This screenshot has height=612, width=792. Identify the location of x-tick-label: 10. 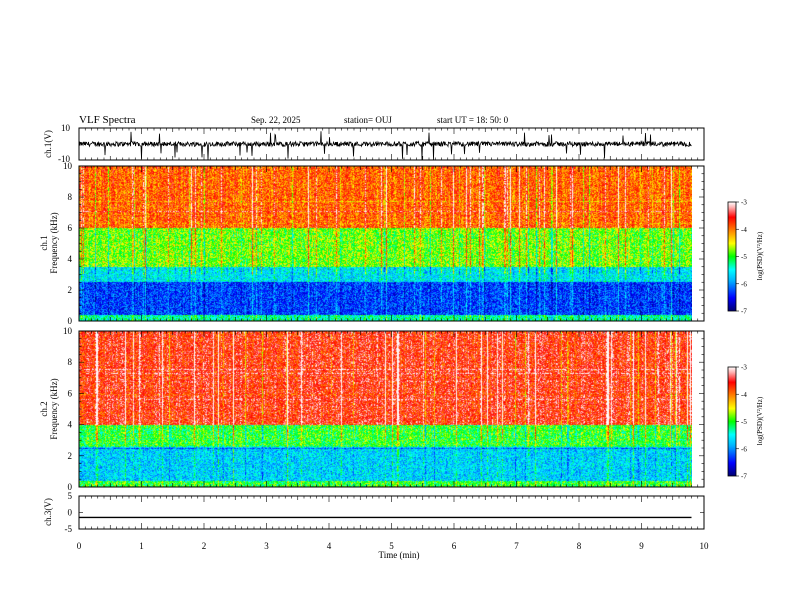
(705, 546).